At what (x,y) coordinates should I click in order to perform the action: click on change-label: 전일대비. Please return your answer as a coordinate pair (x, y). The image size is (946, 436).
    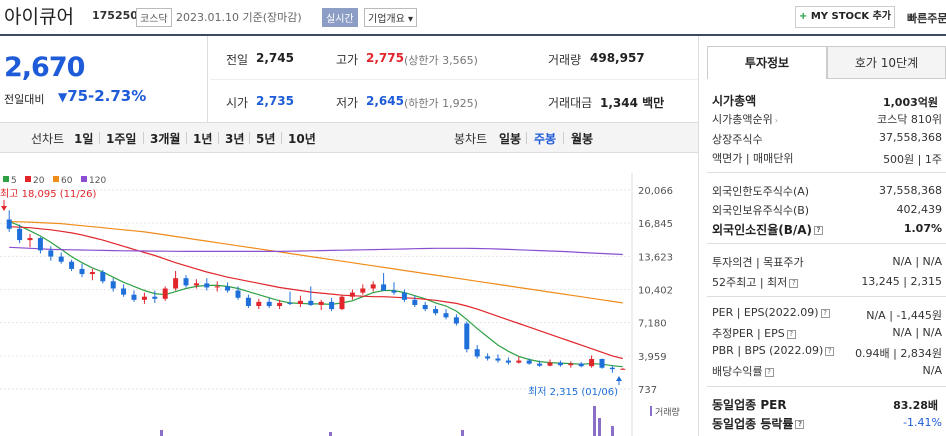
    Looking at the image, I should click on (24, 99).